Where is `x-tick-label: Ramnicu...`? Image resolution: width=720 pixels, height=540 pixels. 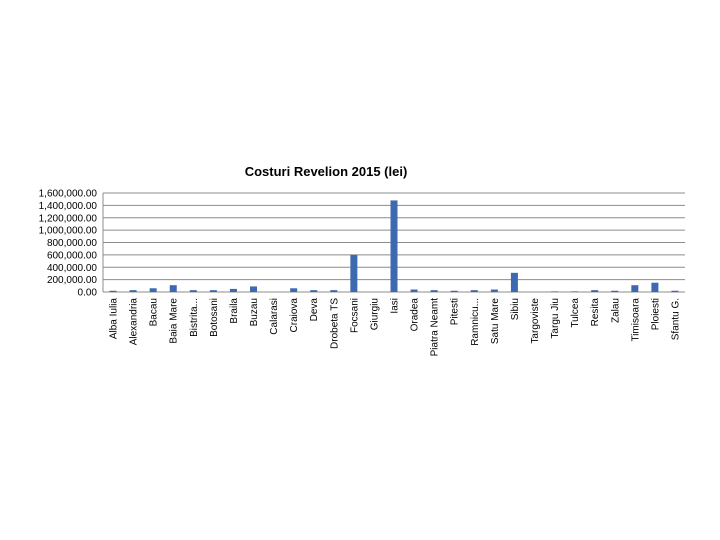 x-tick-label: Ramnicu... is located at coordinates (475, 322).